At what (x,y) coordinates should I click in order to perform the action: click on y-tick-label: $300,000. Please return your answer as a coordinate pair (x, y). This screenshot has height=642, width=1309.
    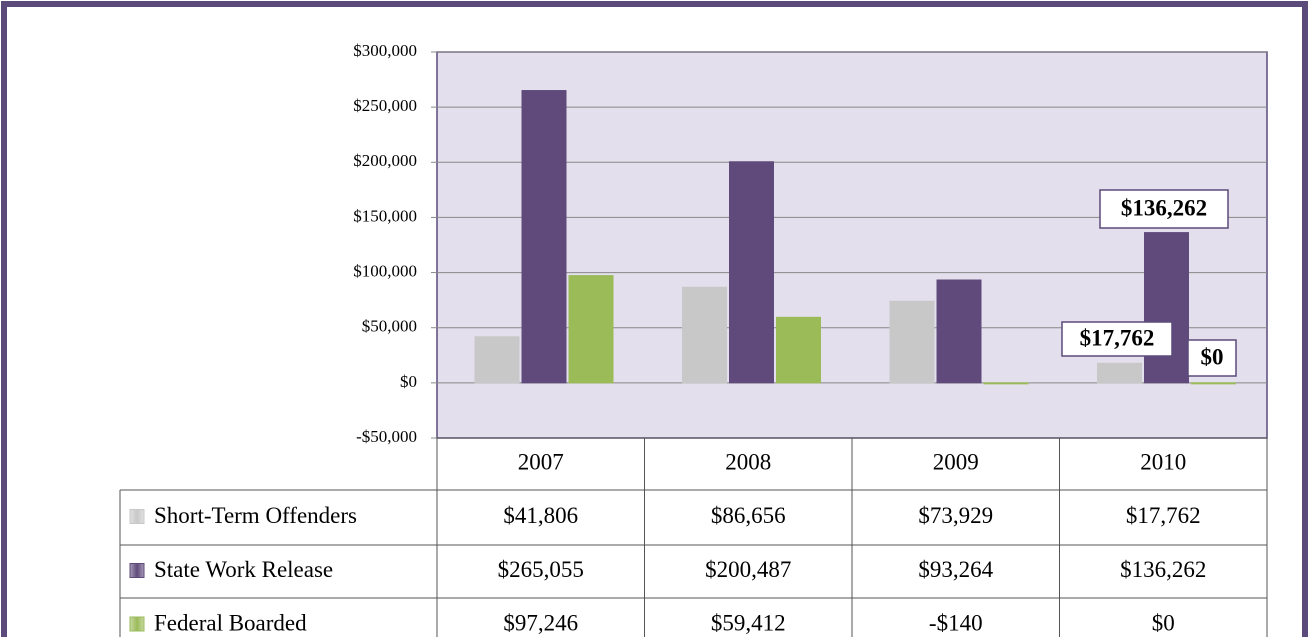
    Looking at the image, I should click on (385, 50).